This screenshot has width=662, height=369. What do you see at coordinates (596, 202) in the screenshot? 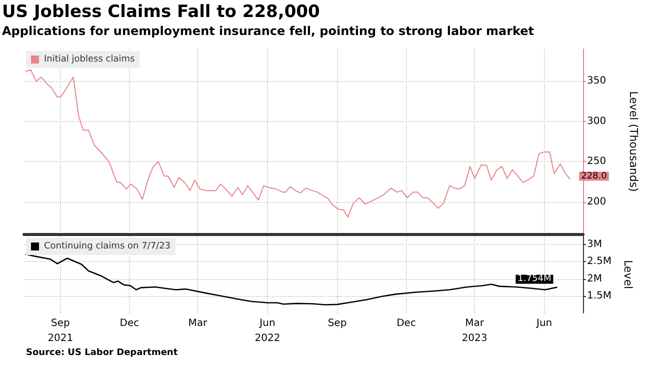
I see `y-tick-label: 200` at bounding box center [596, 202].